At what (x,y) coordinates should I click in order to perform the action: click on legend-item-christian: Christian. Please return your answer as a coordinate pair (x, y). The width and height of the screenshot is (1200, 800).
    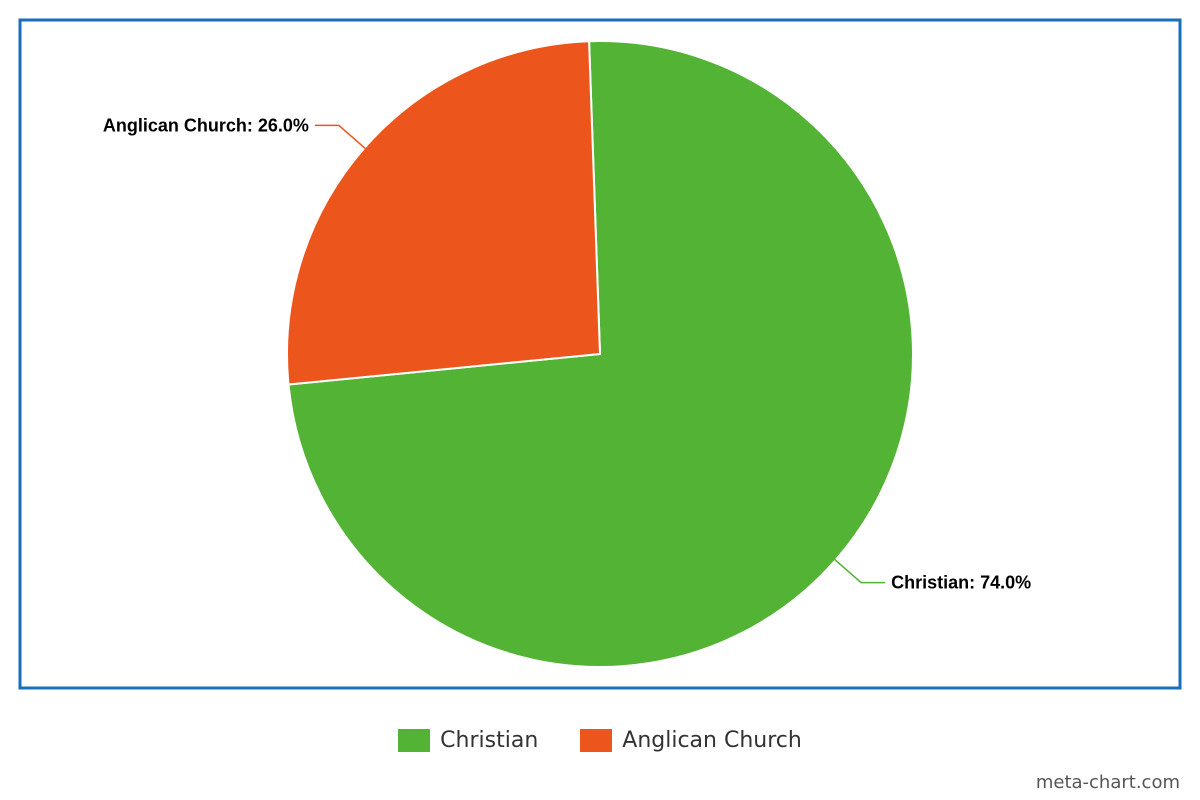
    Looking at the image, I should click on (468, 740).